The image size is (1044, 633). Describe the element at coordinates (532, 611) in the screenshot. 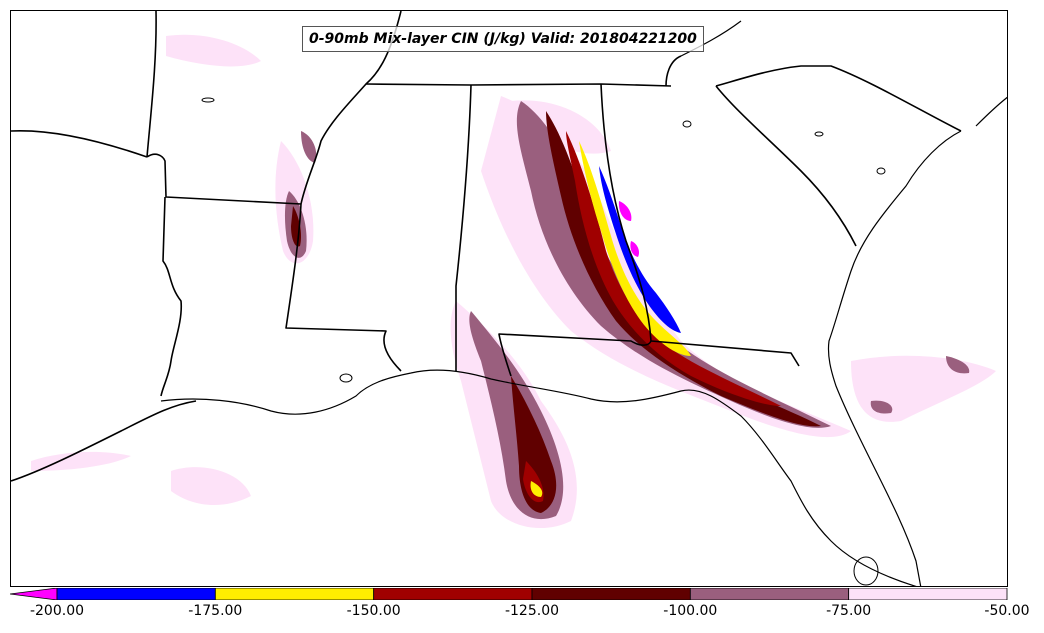

I see `colorbar-tick-label: -125.00` at that location.